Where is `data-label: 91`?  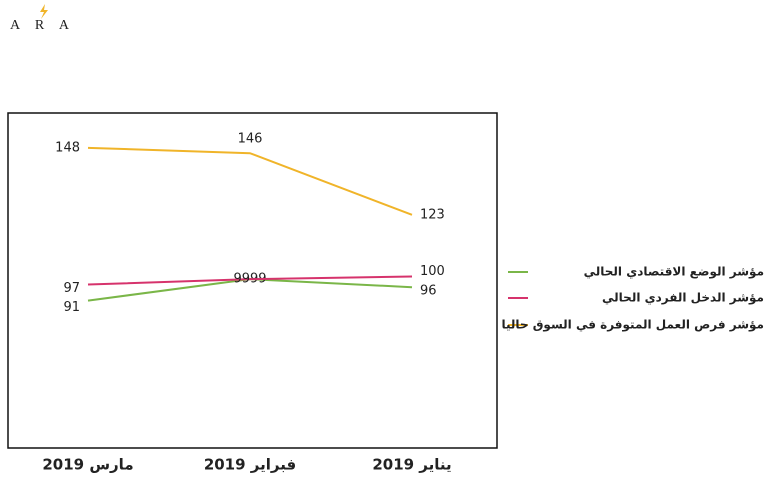
data-label: 91 is located at coordinates (71, 307).